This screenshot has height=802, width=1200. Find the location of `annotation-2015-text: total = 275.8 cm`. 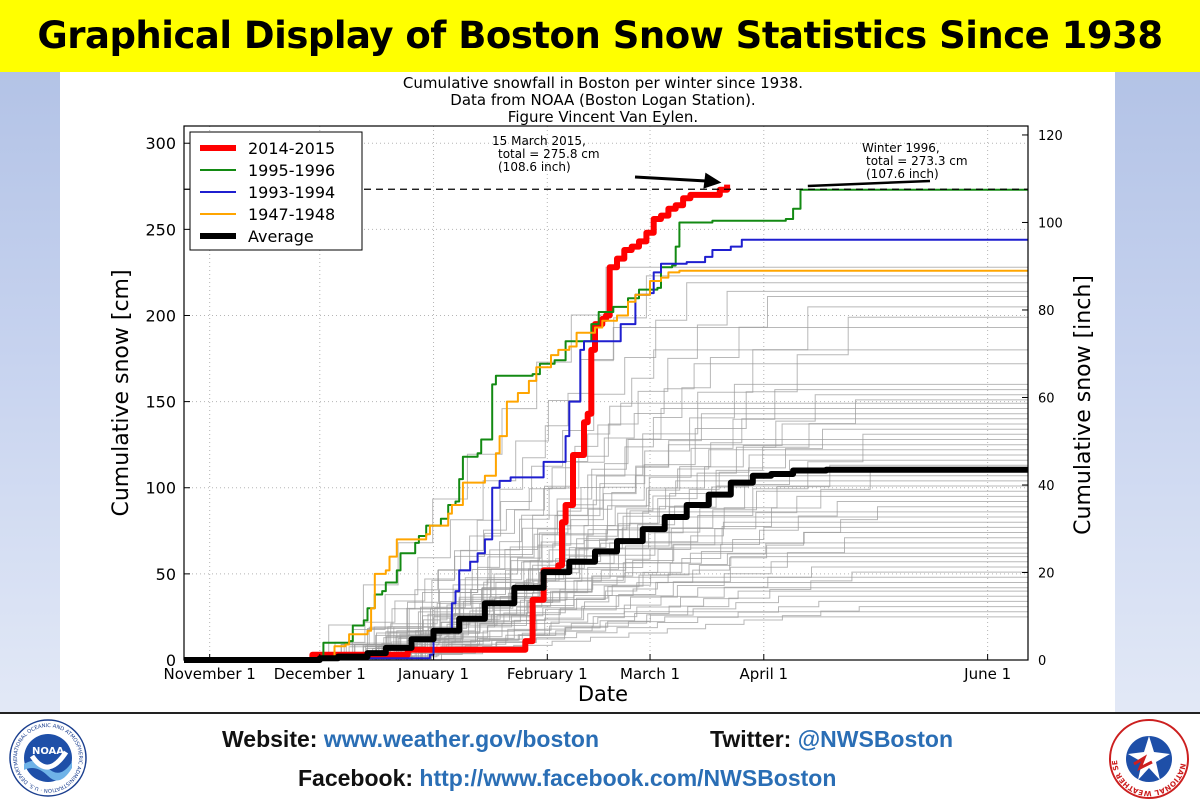

annotation-2015-text: total = 275.8 cm is located at coordinates (549, 154).